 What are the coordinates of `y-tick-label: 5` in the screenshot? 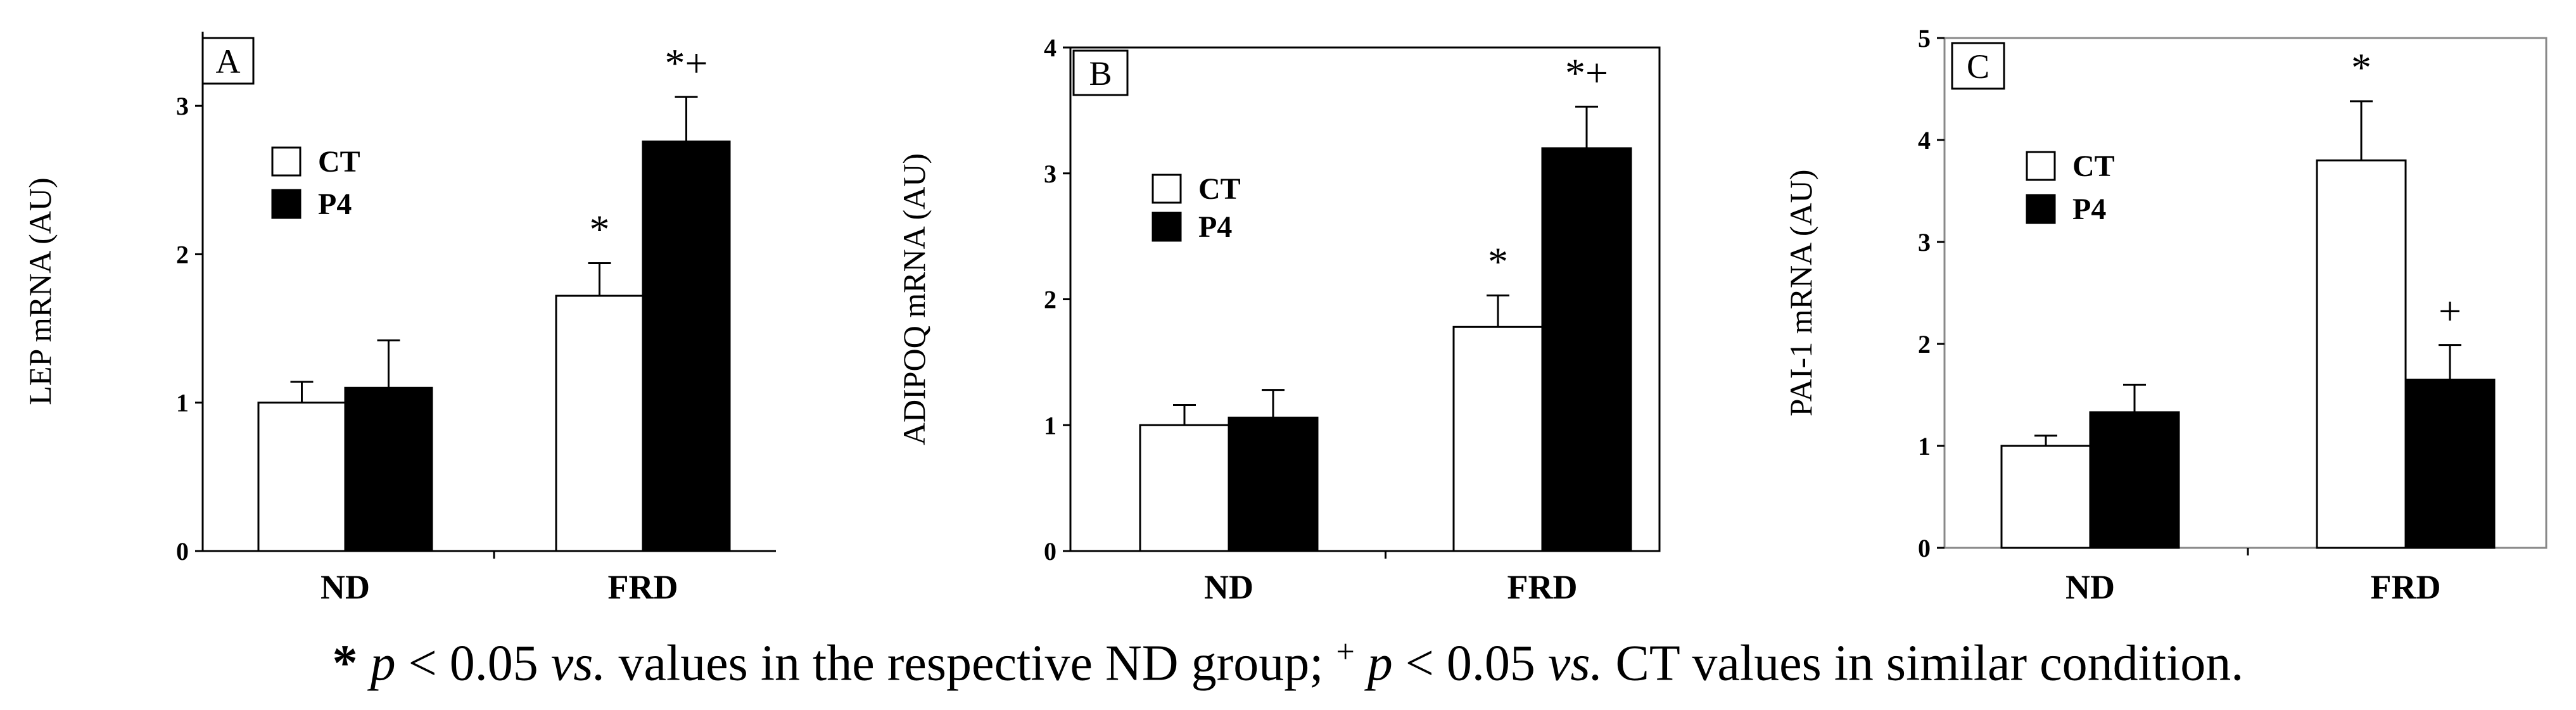 It's located at (1925, 38).